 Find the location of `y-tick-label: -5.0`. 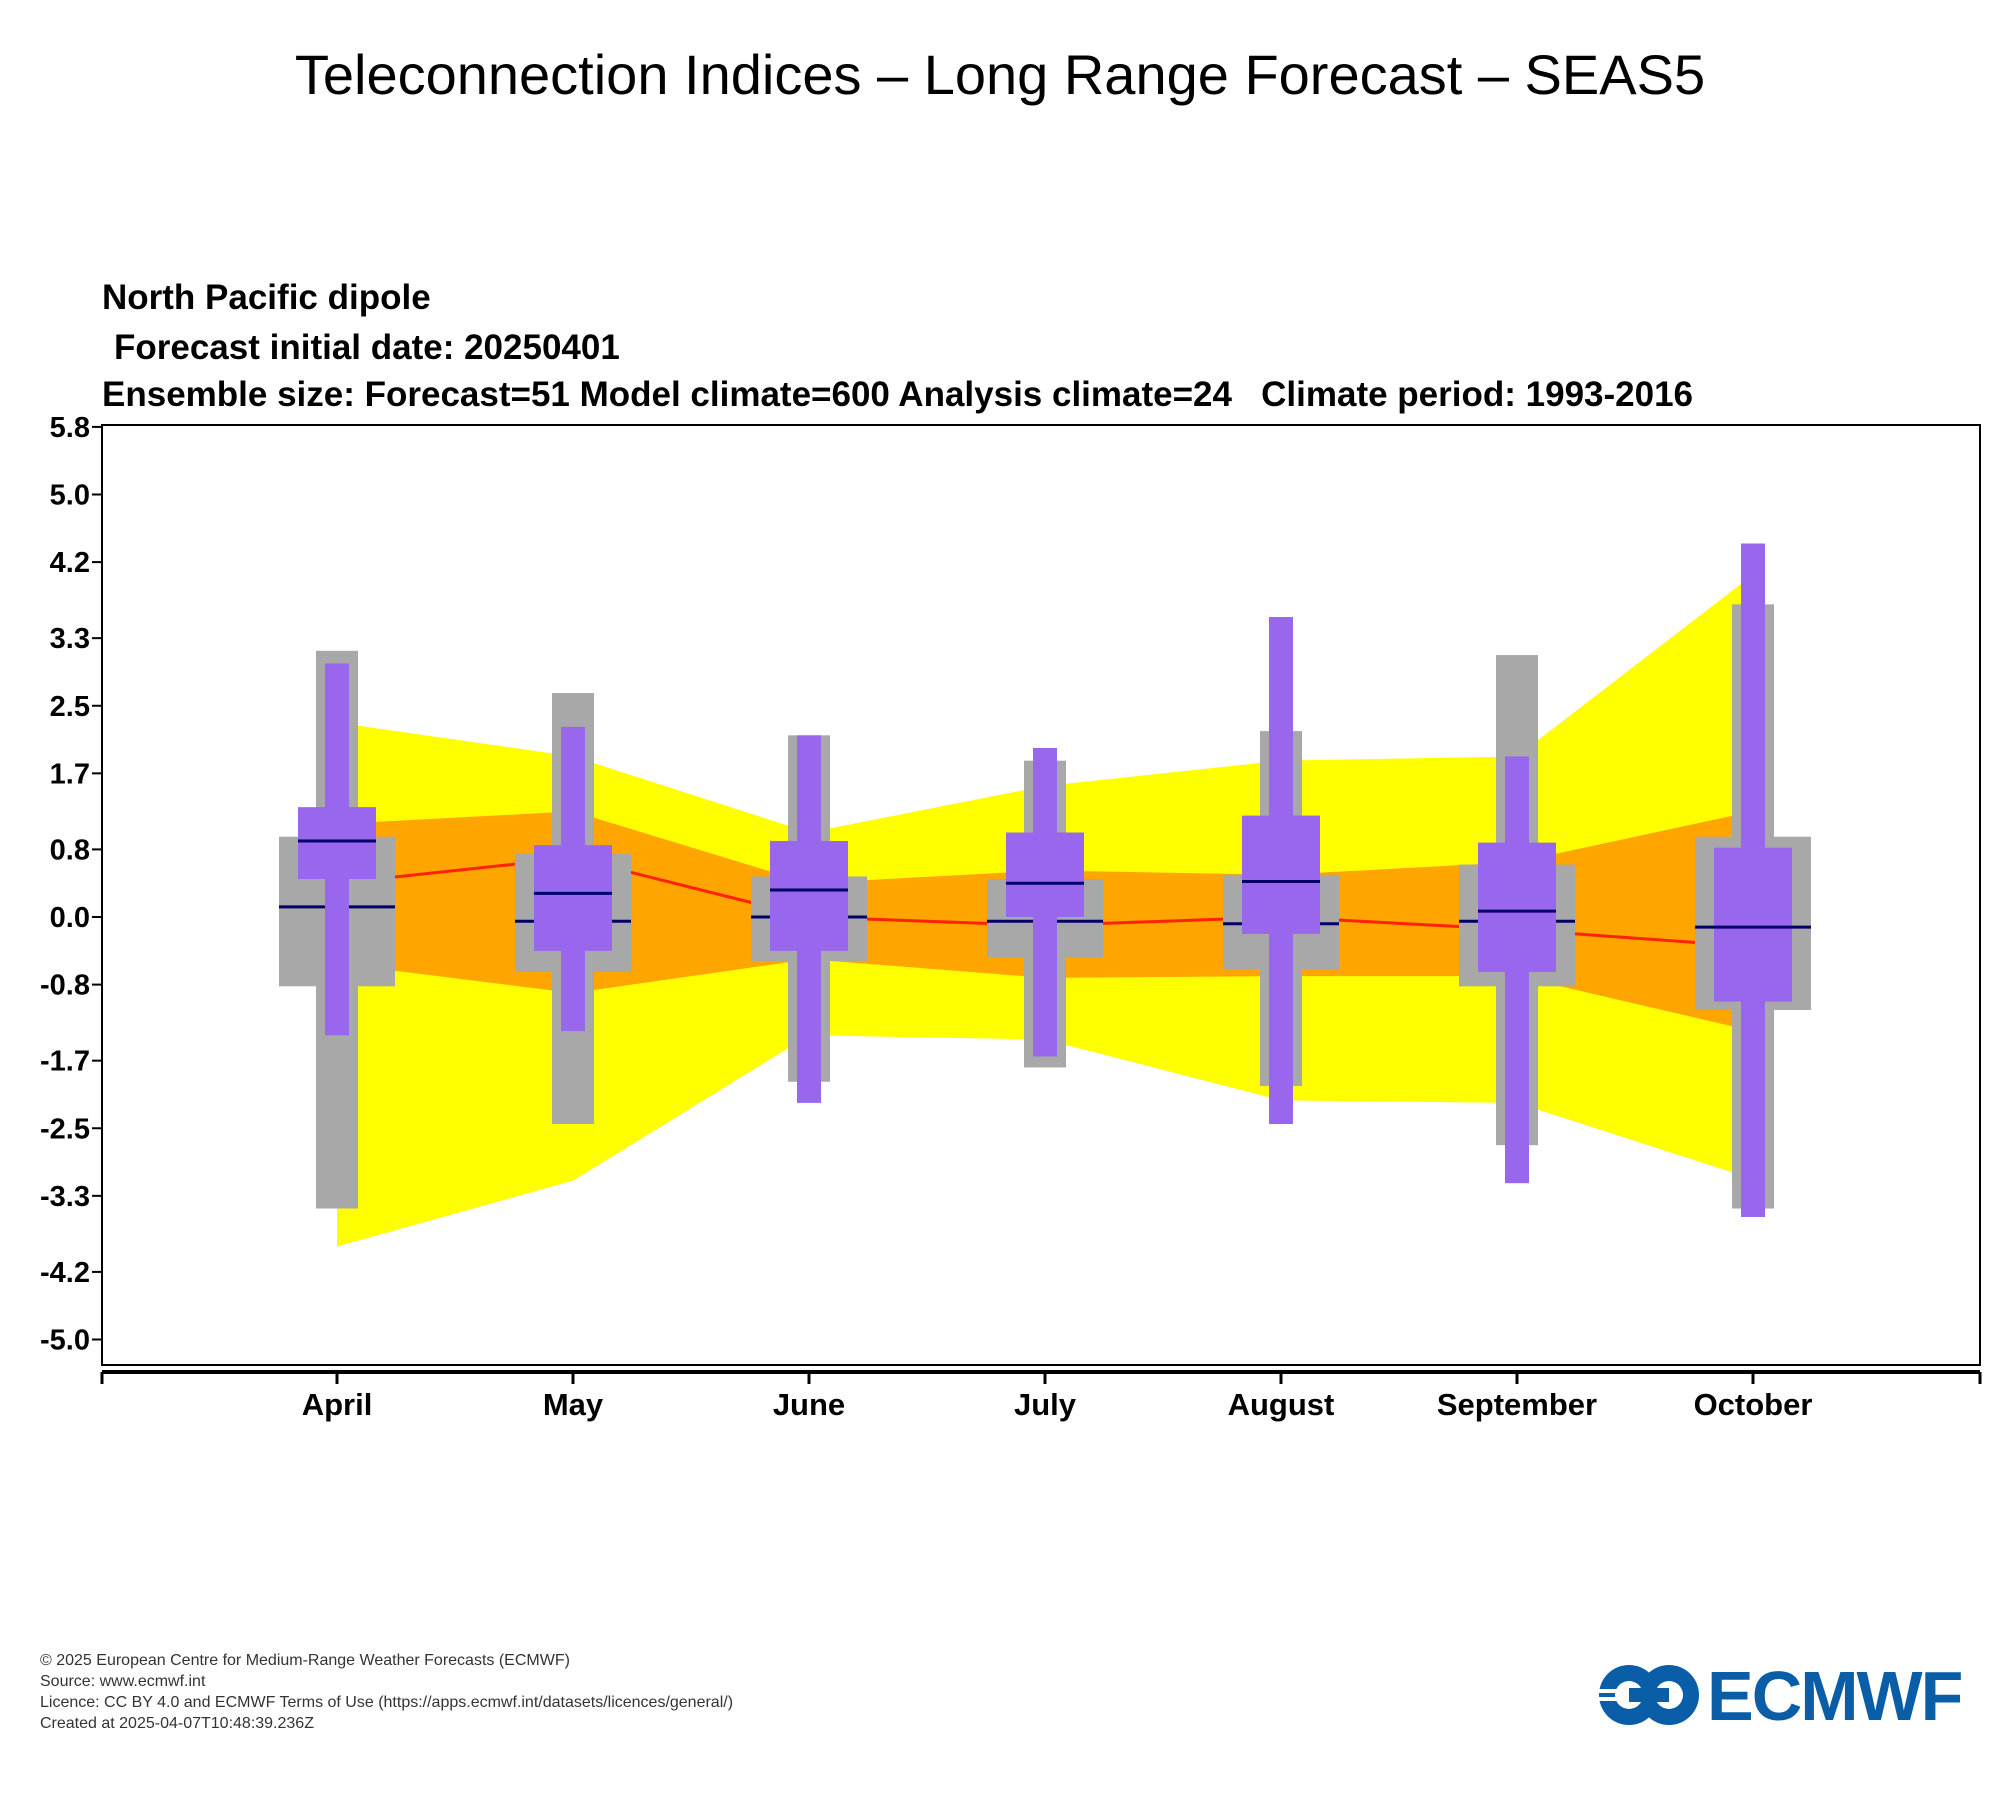

y-tick-label: -5.0 is located at coordinates (65, 1341).